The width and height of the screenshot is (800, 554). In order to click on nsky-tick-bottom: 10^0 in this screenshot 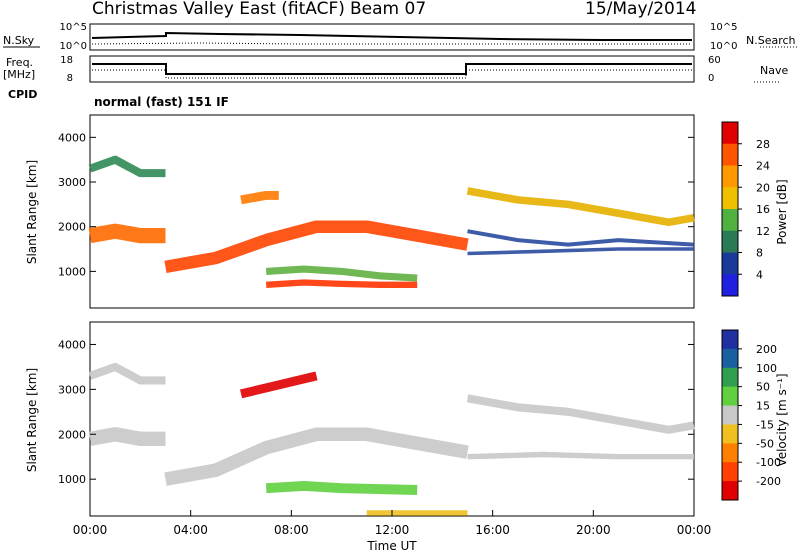, I will do `click(73, 46)`.